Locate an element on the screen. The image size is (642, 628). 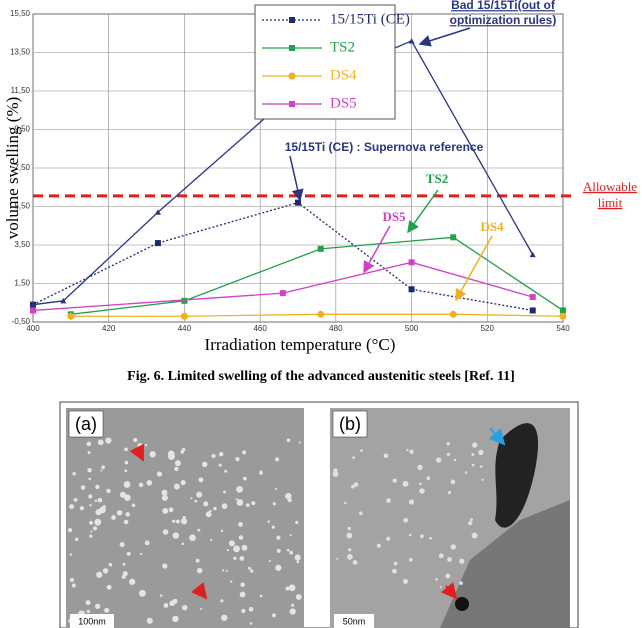
series-label: DS4 is located at coordinates (492, 226).